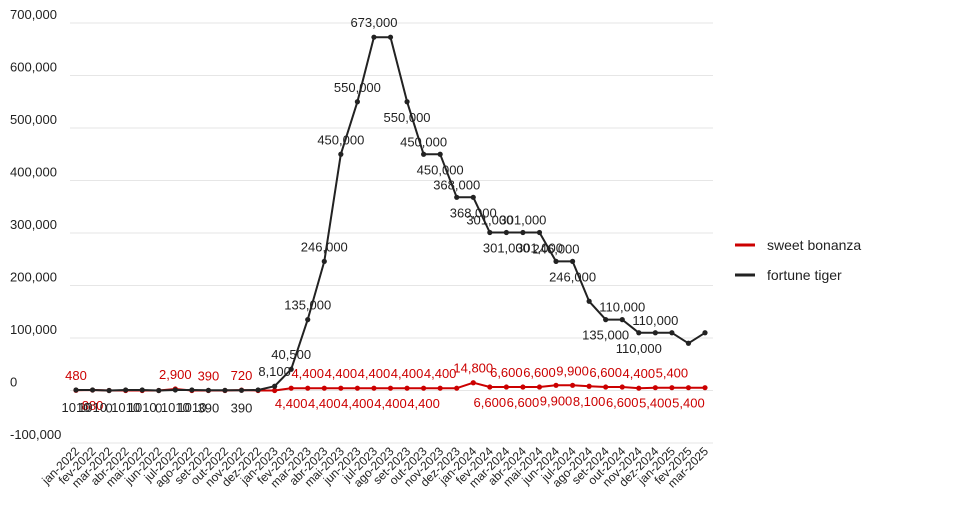  Describe the element at coordinates (158, 408) in the screenshot. I see `data-label: 0` at that location.